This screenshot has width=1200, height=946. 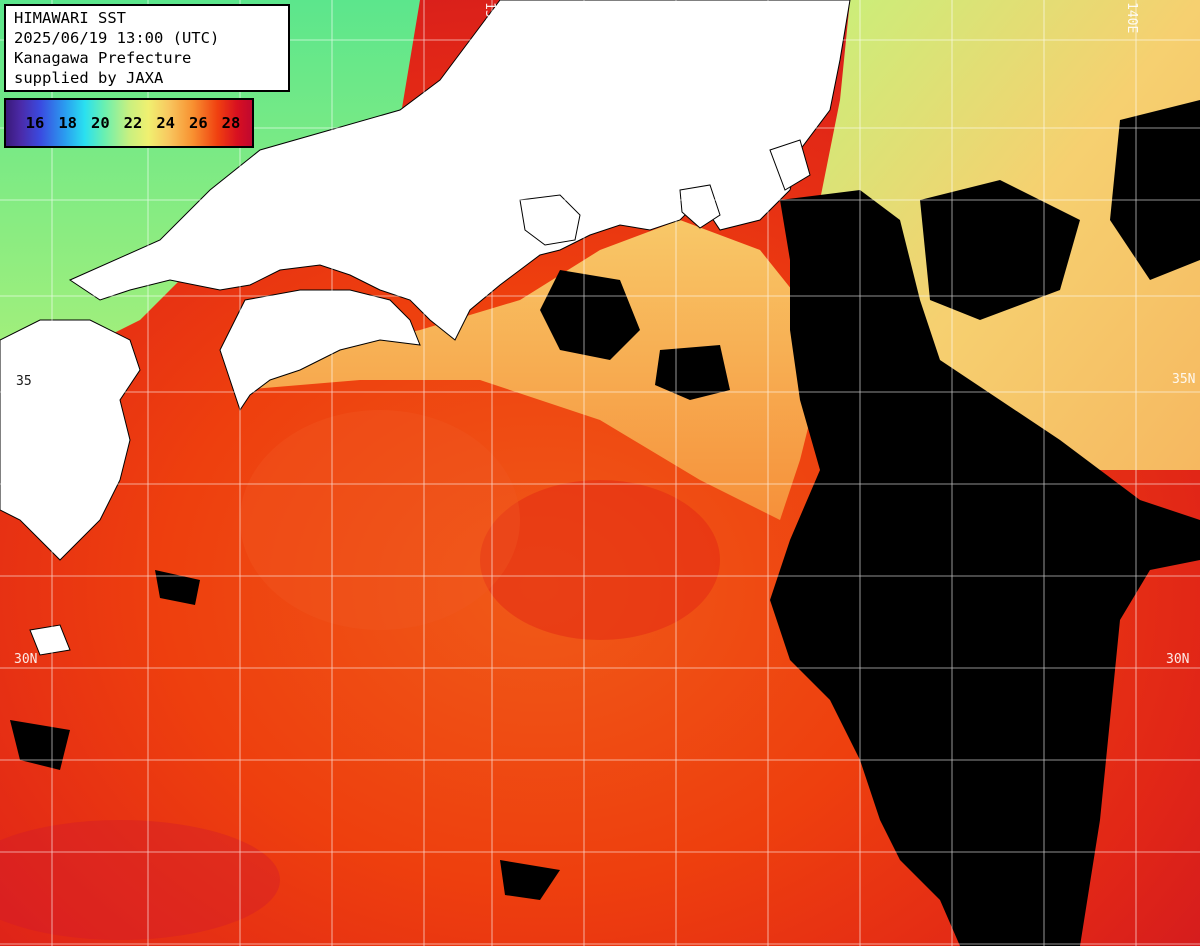 I want to click on legend-label: 24, so click(x=165, y=123).